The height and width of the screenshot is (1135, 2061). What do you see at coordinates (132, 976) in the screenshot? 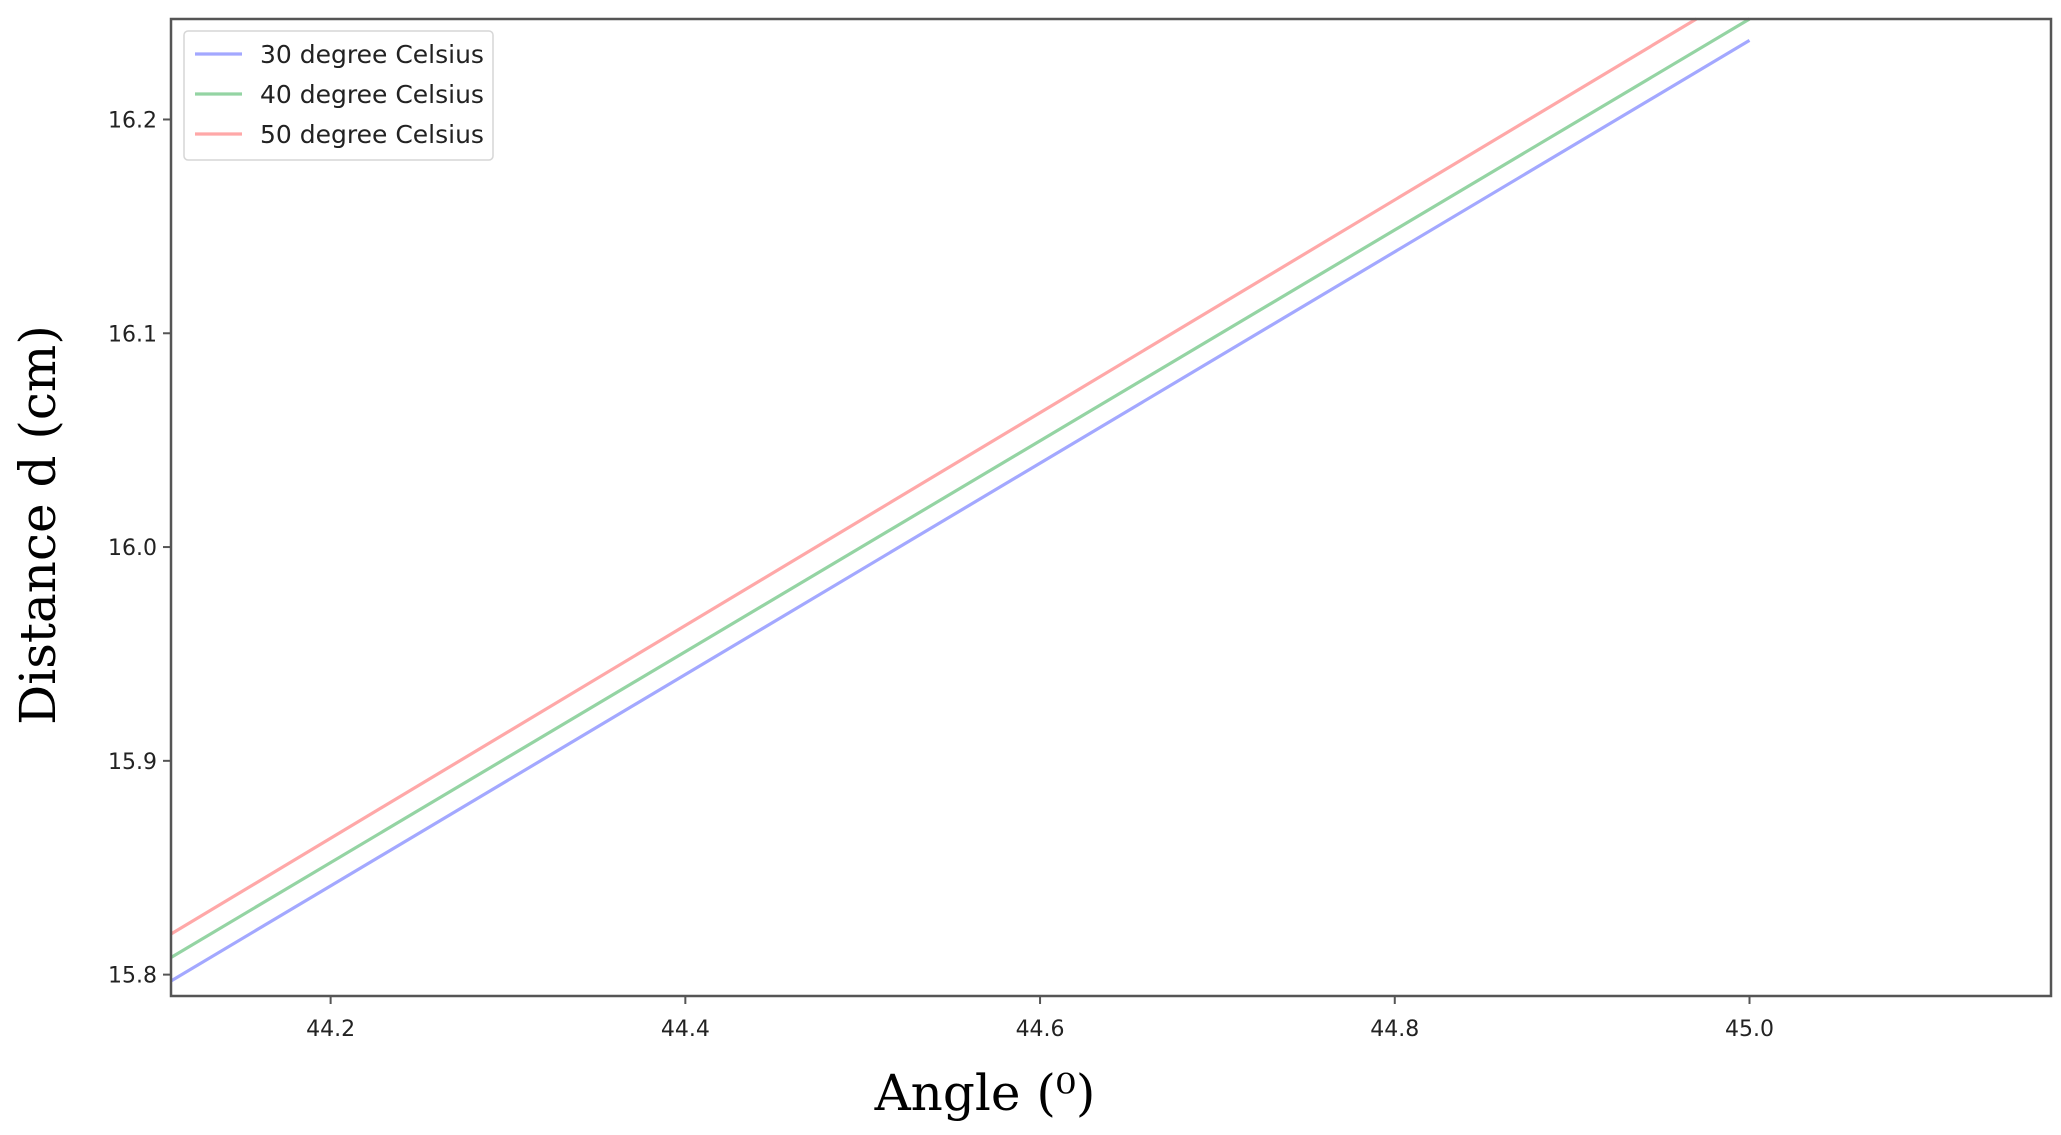
I see `y-tick-label: 15.8` at bounding box center [132, 976].